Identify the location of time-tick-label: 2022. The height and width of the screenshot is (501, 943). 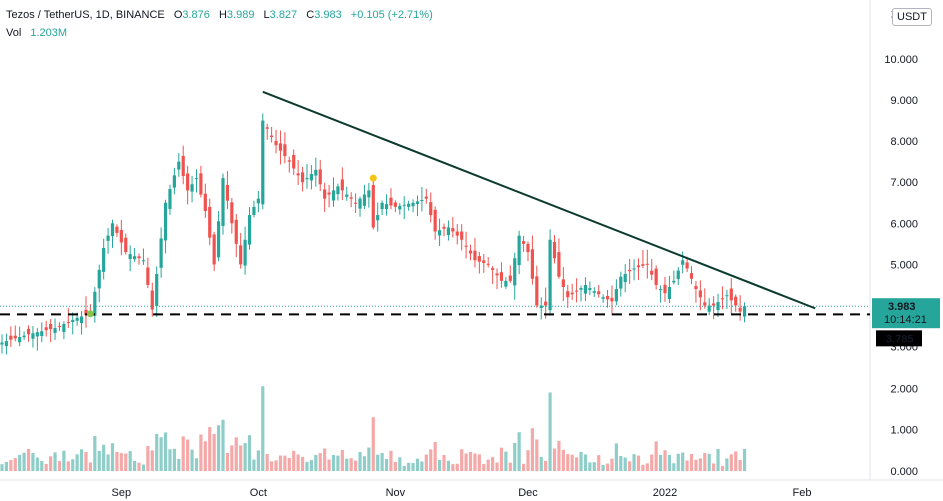
(665, 493).